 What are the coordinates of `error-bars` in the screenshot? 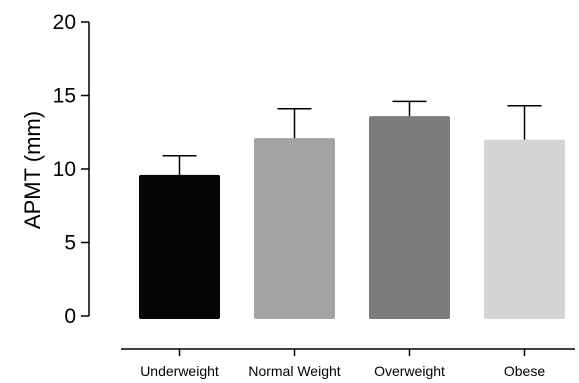 It's located at (352, 137).